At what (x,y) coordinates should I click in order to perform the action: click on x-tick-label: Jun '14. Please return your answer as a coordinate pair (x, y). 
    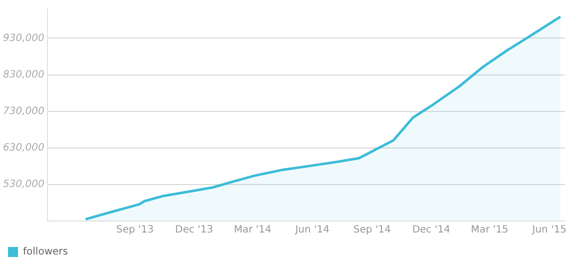
    Looking at the image, I should click on (312, 230).